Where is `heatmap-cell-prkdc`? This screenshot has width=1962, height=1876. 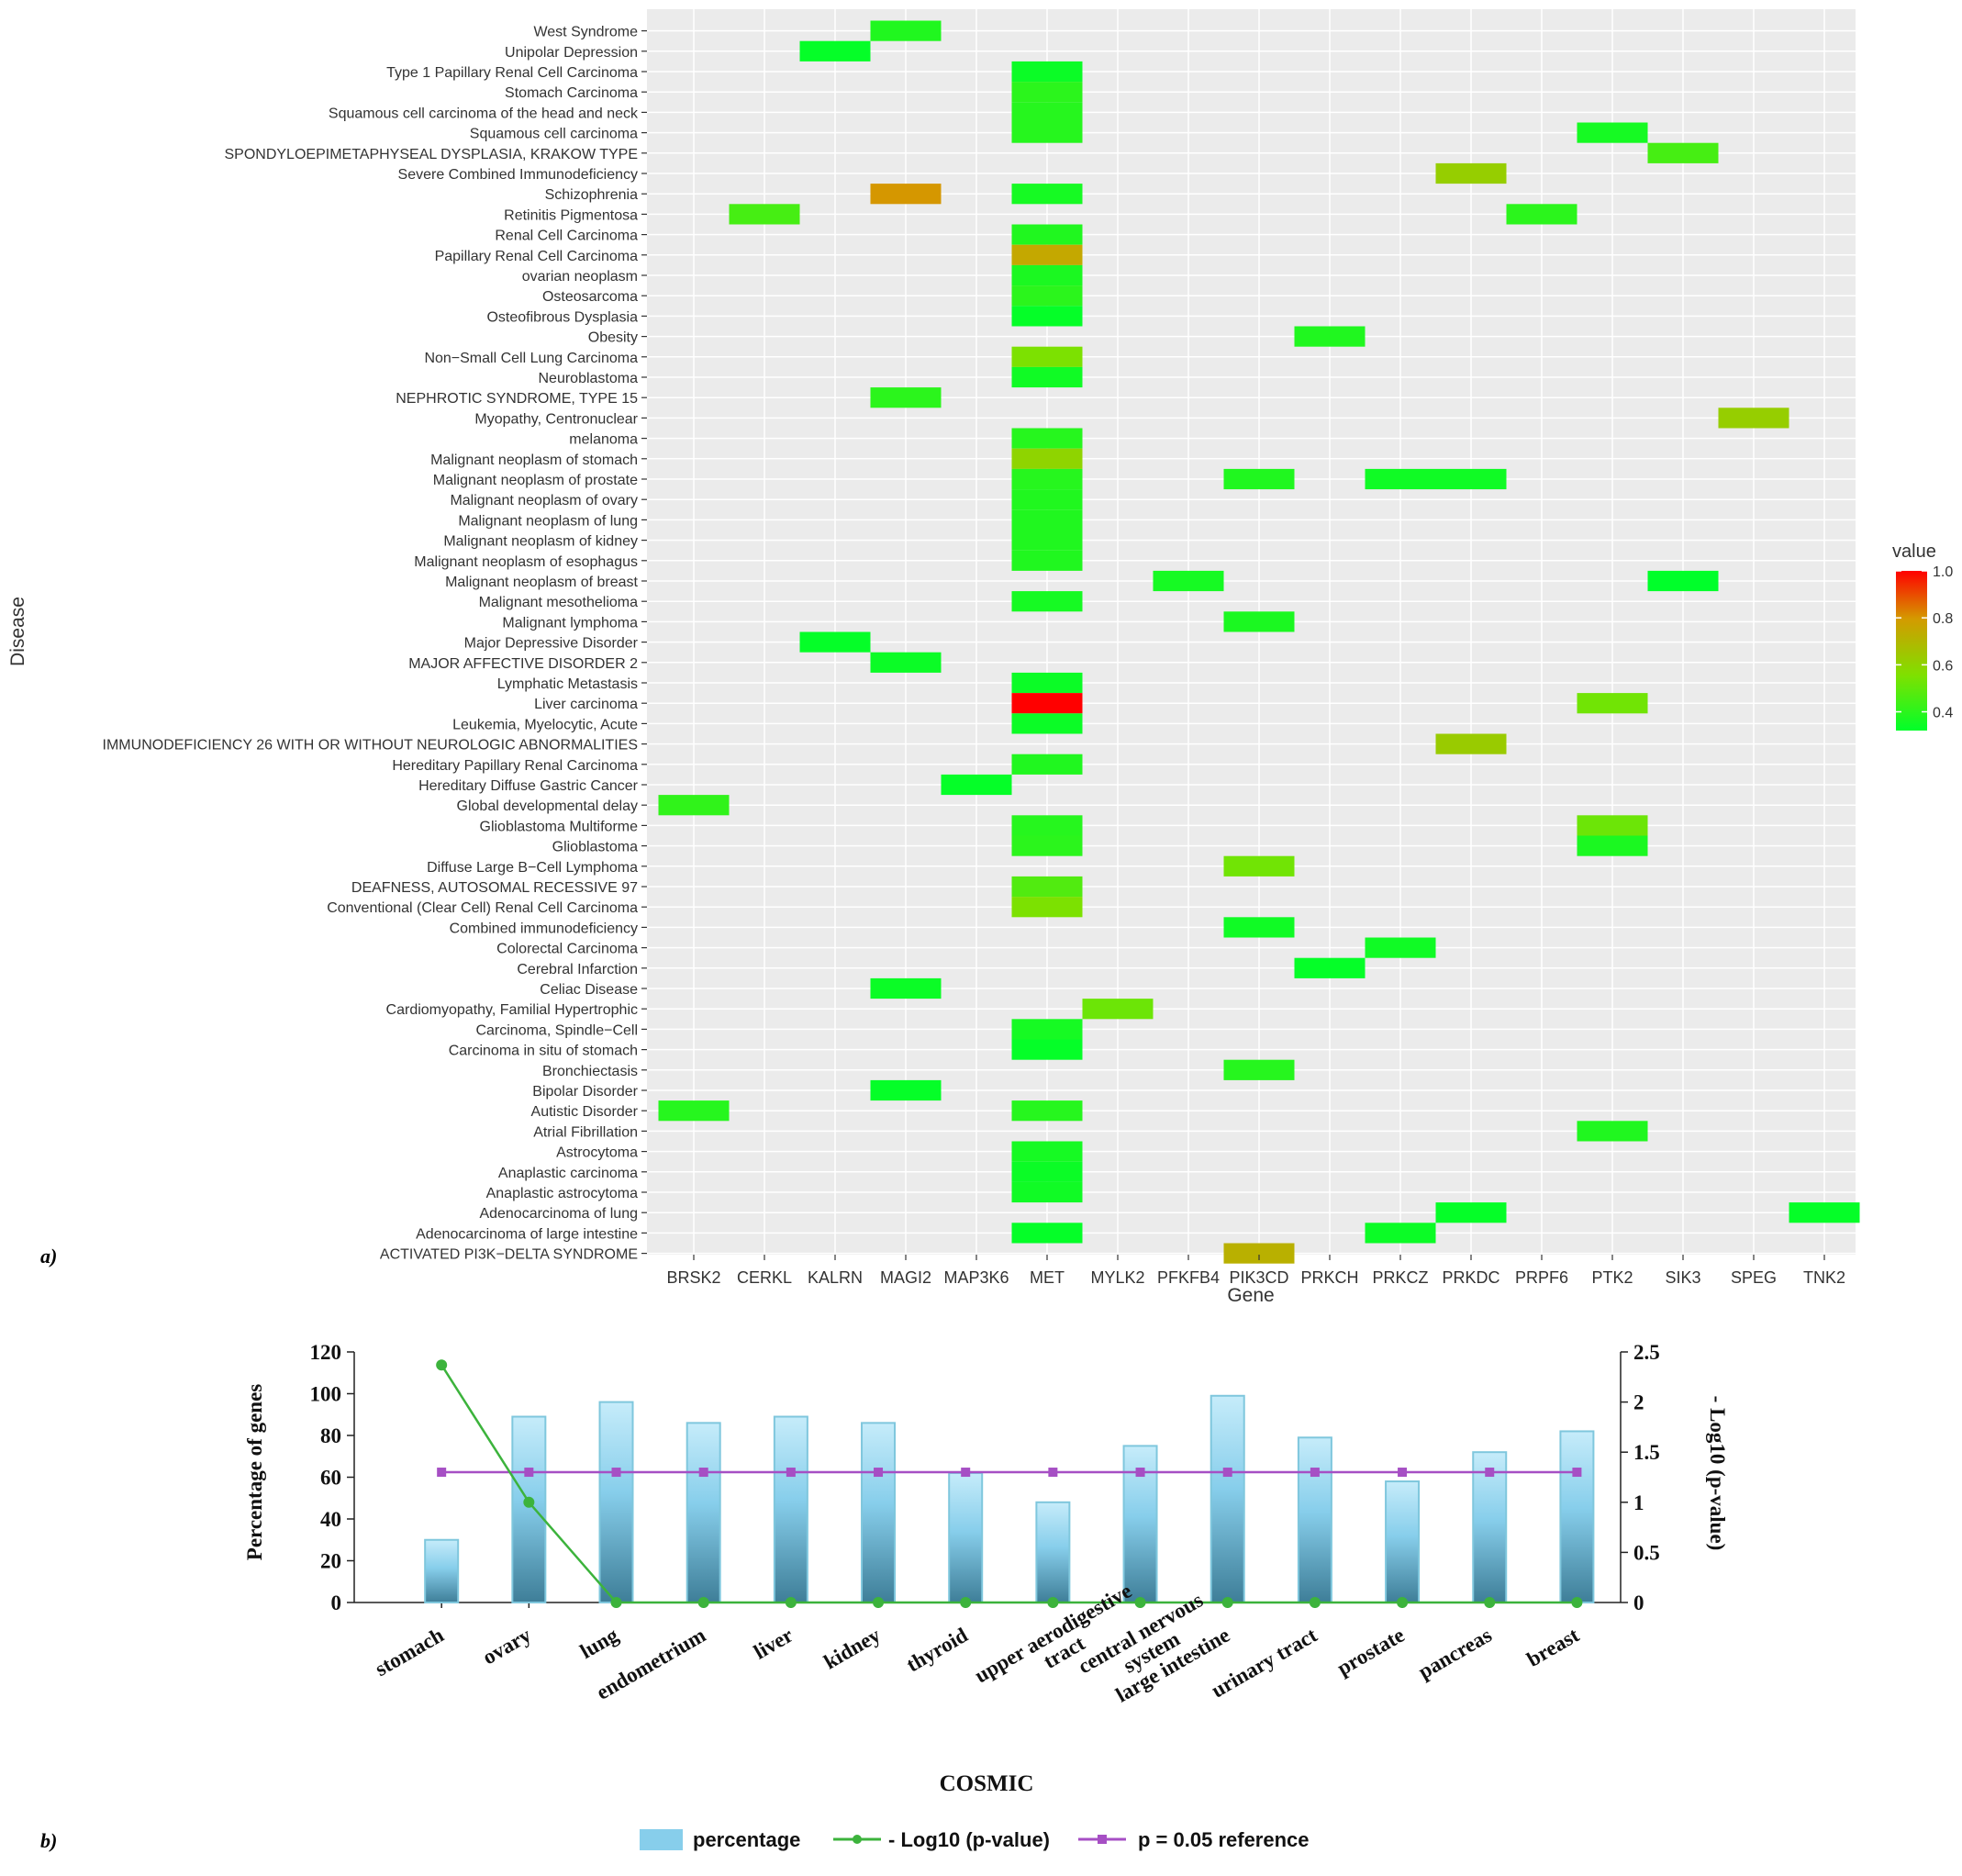
heatmap-cell-prkdc is located at coordinates (1471, 479).